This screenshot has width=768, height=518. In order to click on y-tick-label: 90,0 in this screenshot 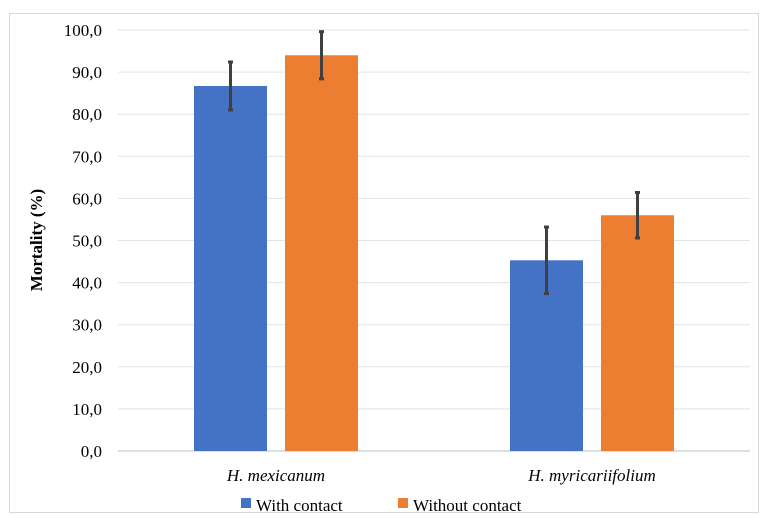, I will do `click(87, 72)`.